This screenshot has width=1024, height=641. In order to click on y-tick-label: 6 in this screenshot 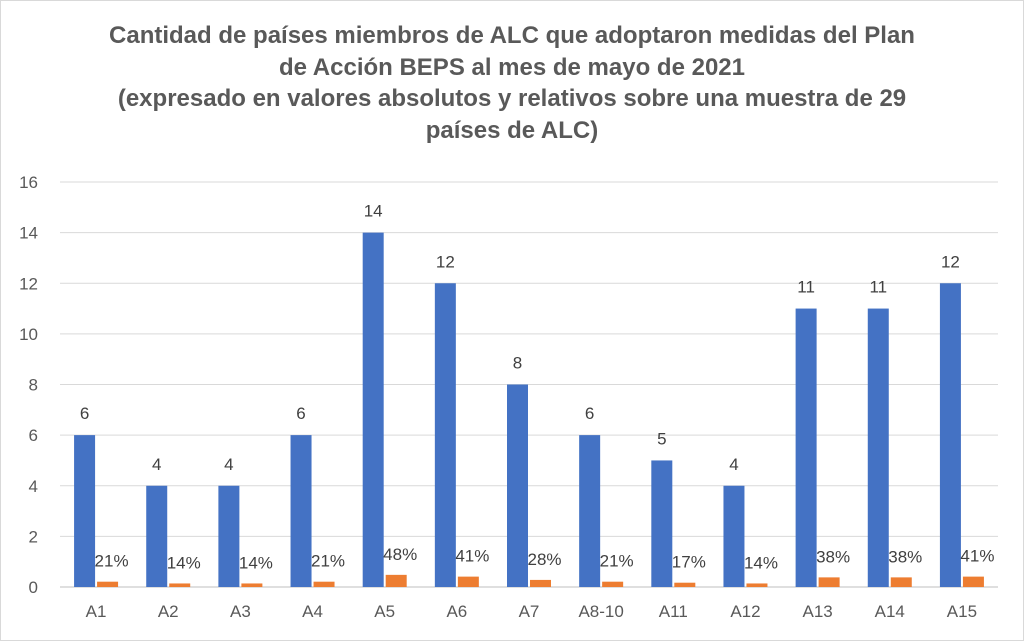, I will do `click(33, 435)`.